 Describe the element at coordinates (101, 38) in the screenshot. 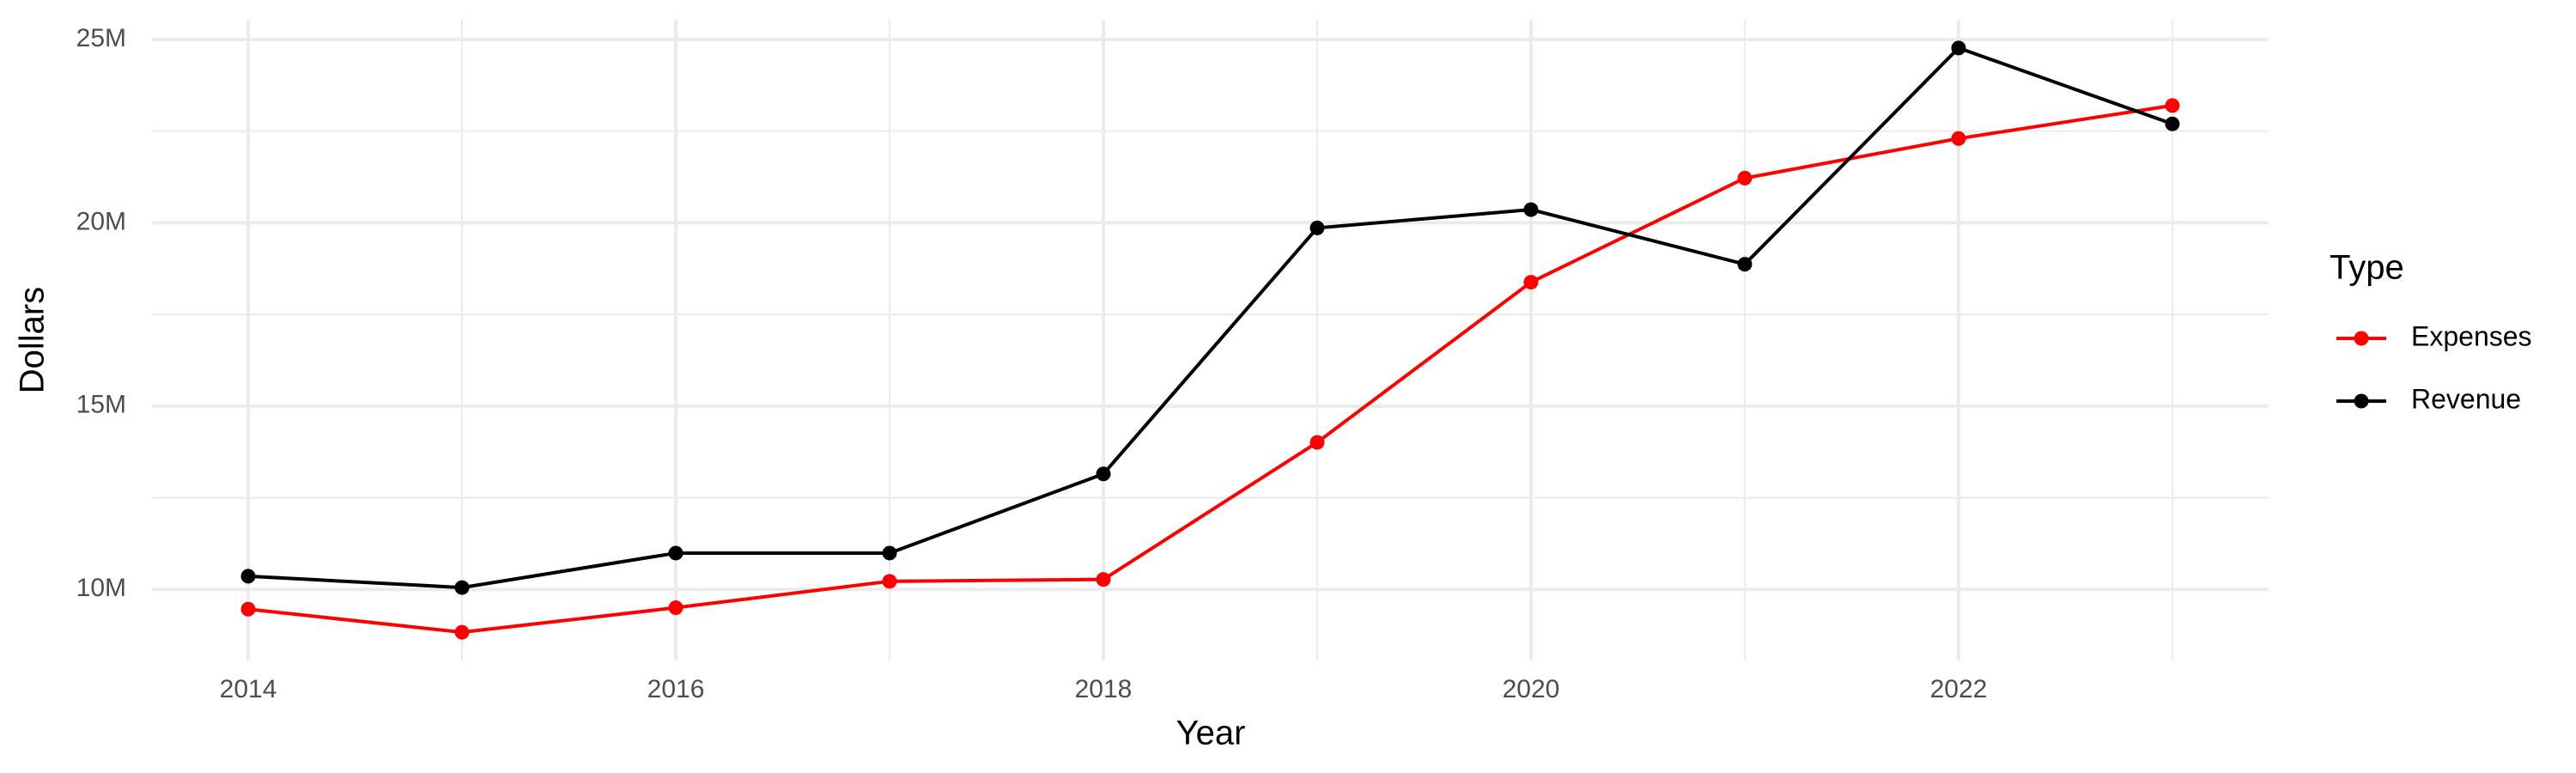

I see `y-tick-label: 25M` at that location.